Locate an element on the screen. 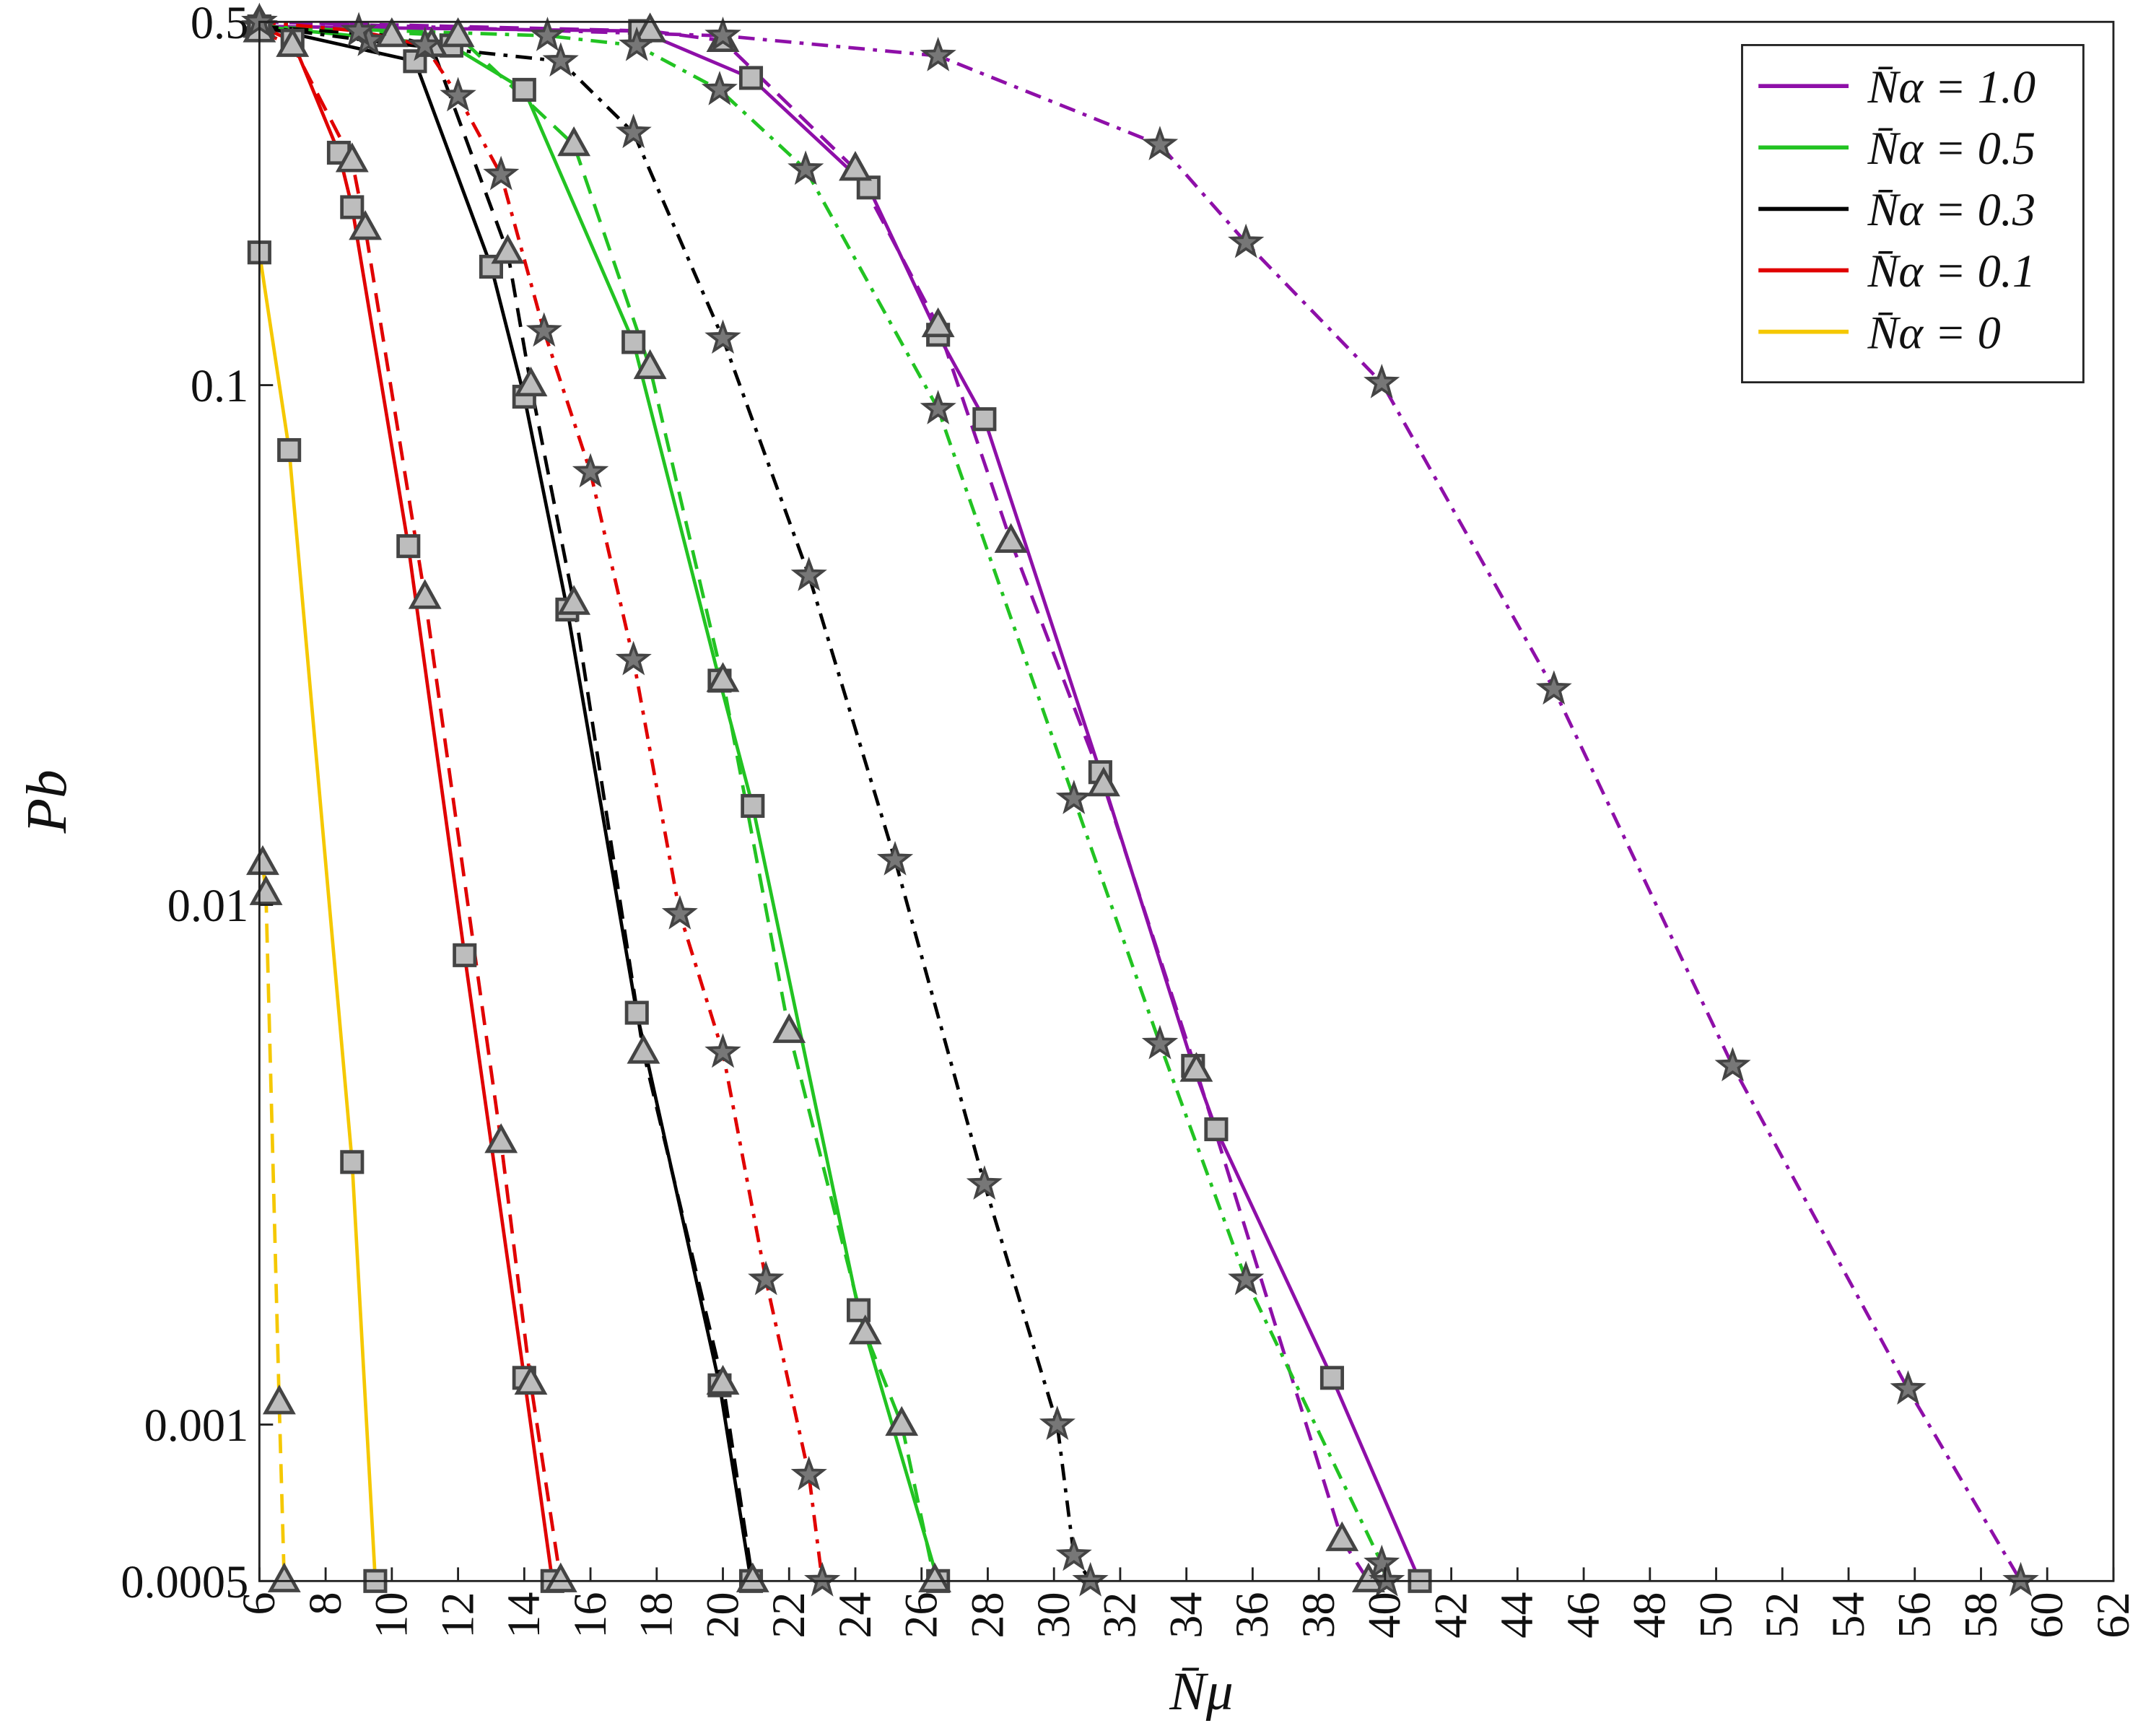  x-tick-label: 42 is located at coordinates (1450, 1615).